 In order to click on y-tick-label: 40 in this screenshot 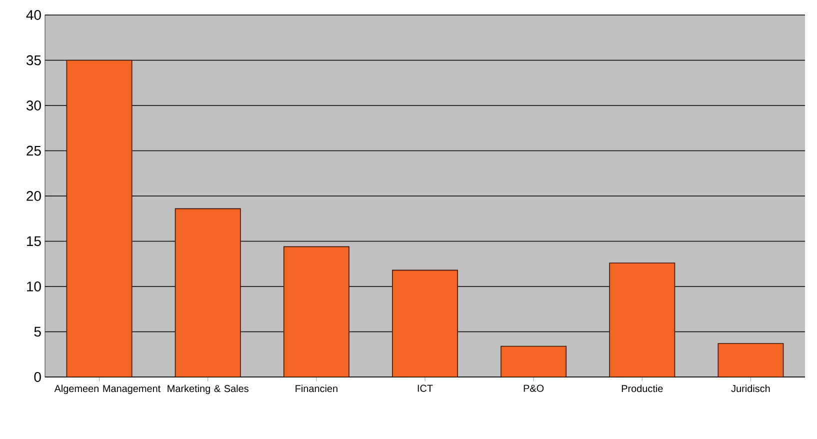, I will do `click(33, 15)`.